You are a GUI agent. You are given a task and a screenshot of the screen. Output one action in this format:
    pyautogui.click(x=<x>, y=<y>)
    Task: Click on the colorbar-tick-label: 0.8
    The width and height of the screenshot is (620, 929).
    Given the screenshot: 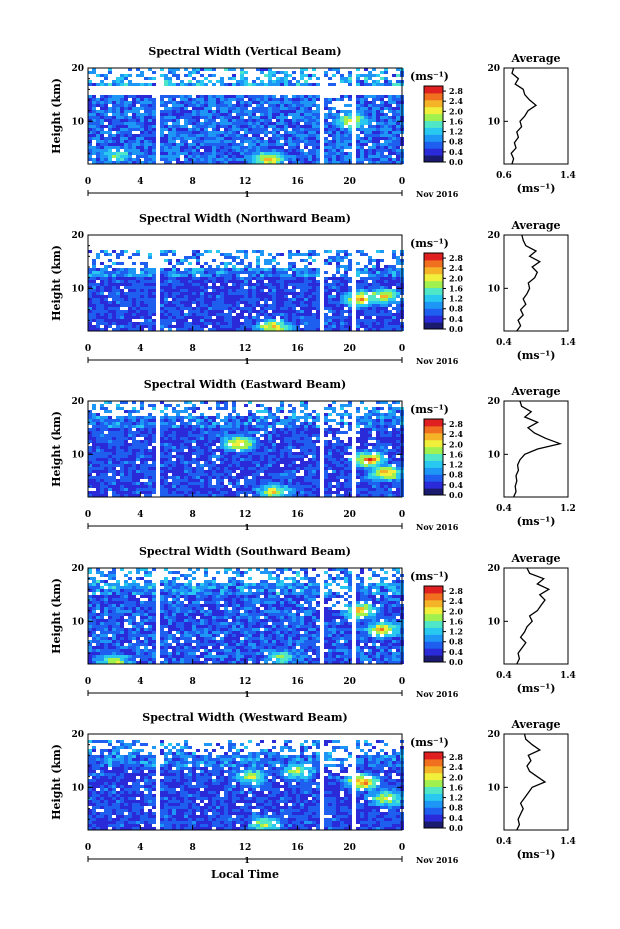 What is the action you would take?
    pyautogui.click(x=456, y=142)
    